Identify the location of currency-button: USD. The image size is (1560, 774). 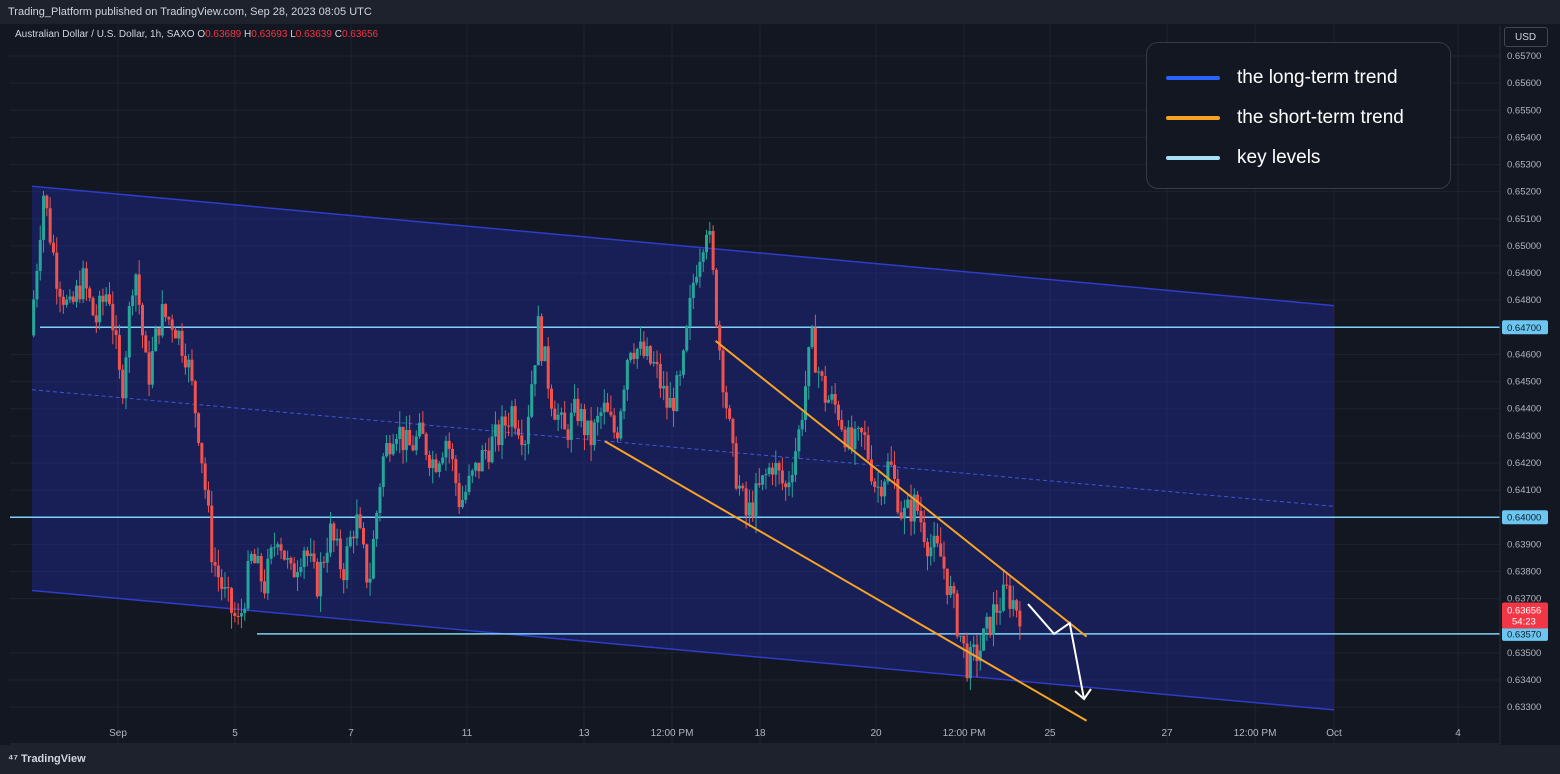
(1526, 37).